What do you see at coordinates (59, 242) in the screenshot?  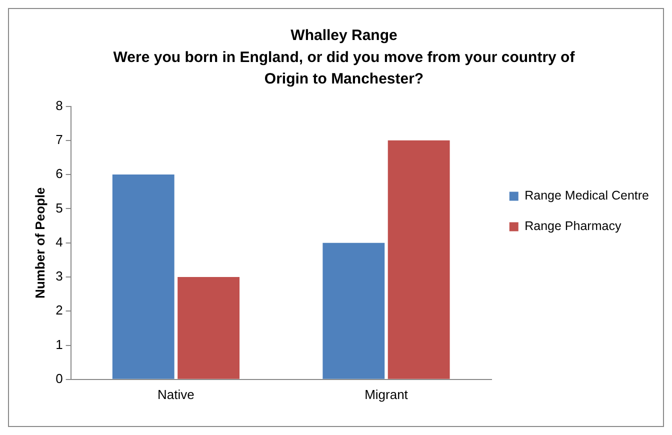 I see `y-tick-label: 4` at bounding box center [59, 242].